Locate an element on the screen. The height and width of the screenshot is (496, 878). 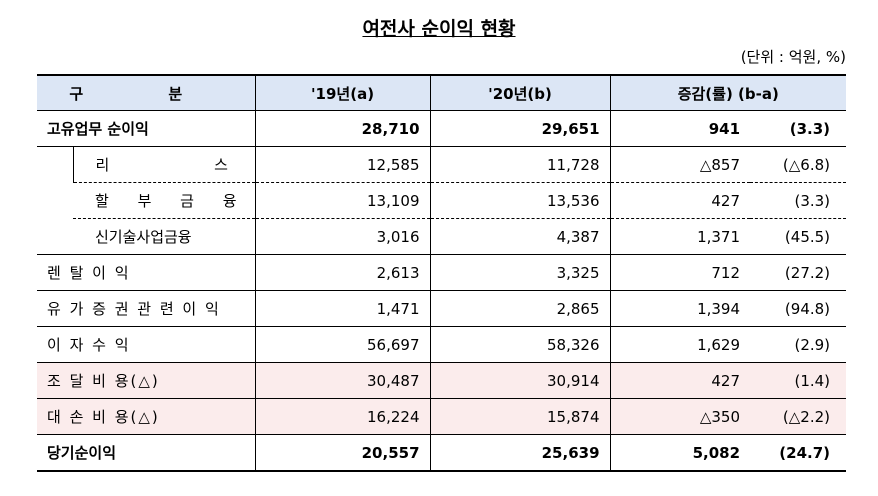
rate-cell: (△6.8) is located at coordinates (798, 164).